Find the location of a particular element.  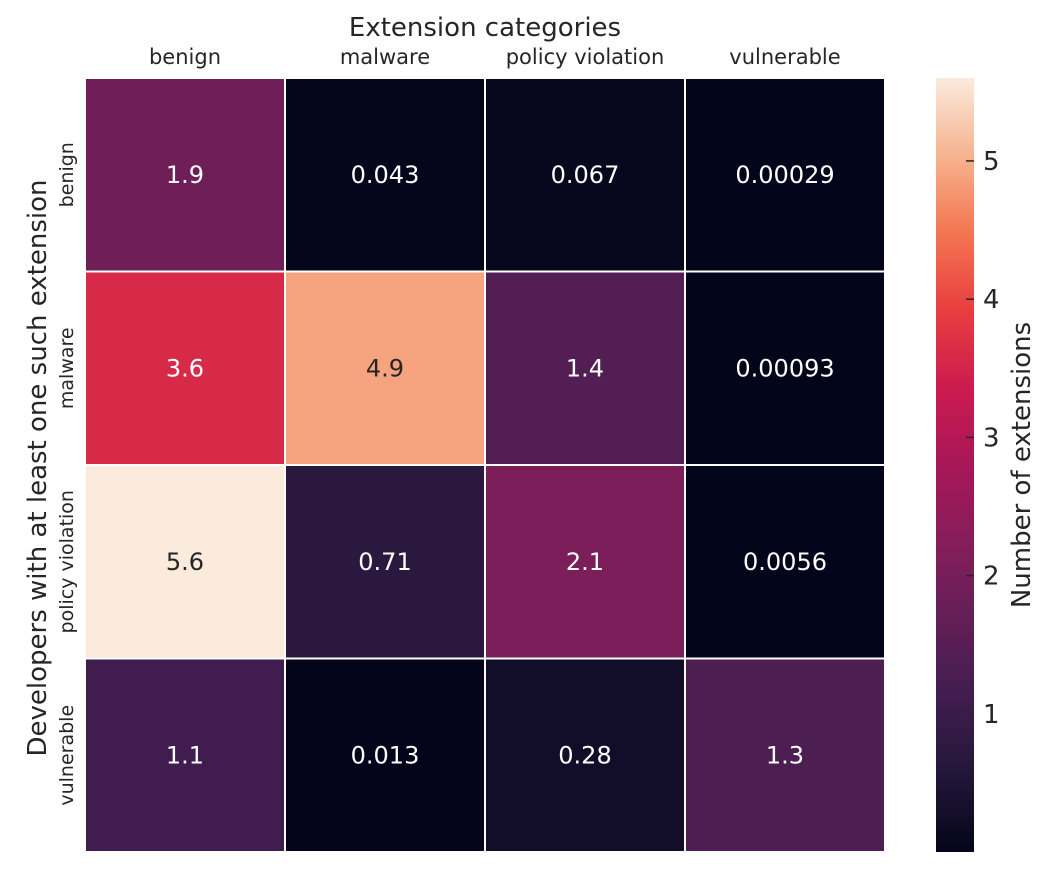

cell-annotation: 3.6 is located at coordinates (185, 368).